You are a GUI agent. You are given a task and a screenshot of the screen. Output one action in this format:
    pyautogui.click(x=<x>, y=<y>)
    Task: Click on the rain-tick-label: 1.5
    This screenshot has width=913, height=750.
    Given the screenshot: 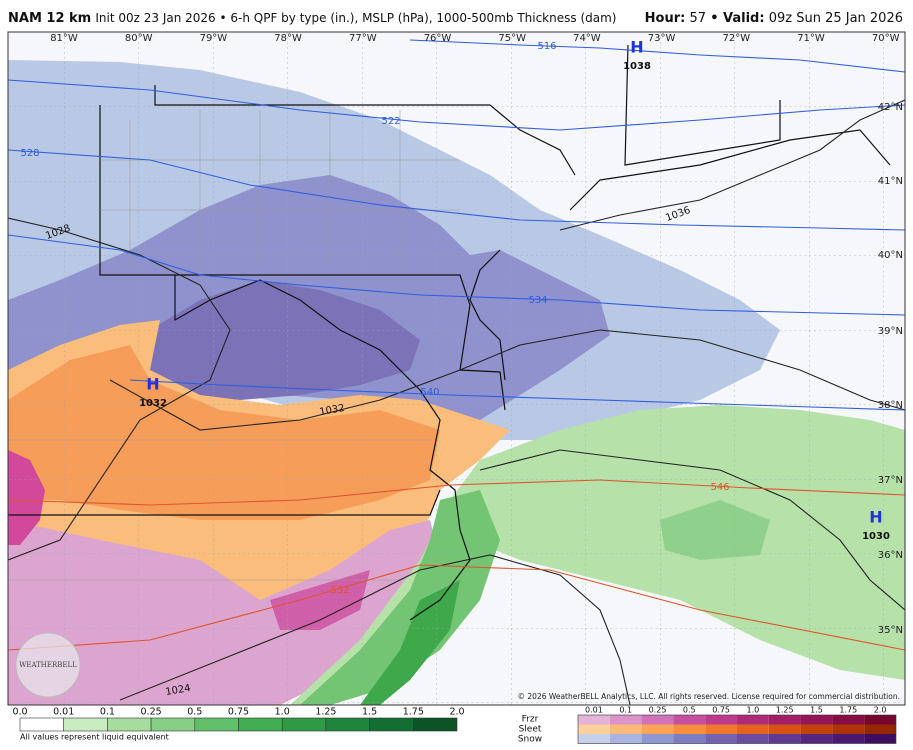 What is the action you would take?
    pyautogui.click(x=369, y=712)
    